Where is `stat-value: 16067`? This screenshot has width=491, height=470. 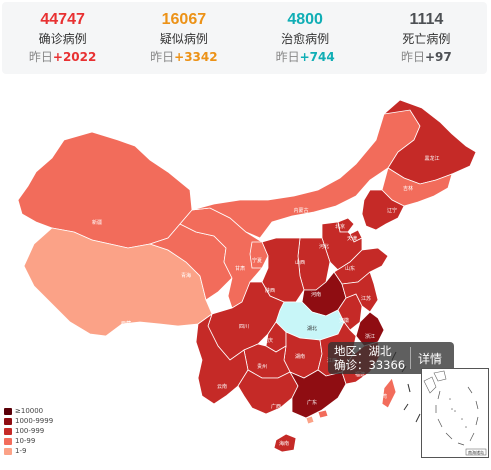
stat-value: 16067 is located at coordinates (184, 19).